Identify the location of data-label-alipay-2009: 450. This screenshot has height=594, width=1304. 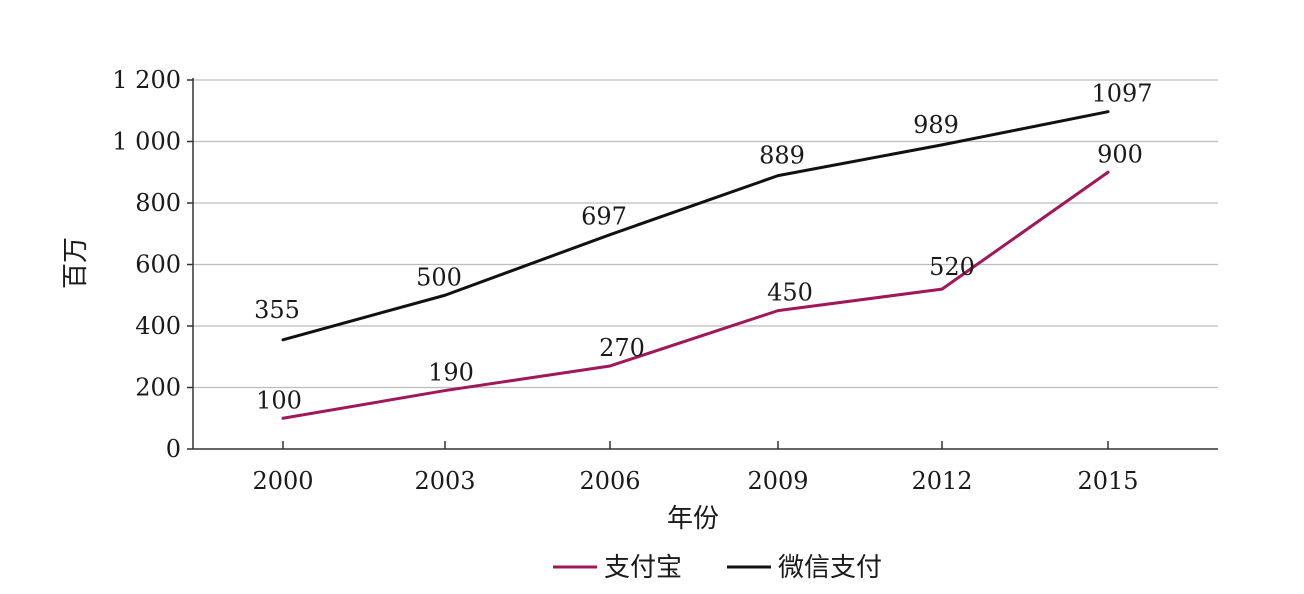
(790, 293).